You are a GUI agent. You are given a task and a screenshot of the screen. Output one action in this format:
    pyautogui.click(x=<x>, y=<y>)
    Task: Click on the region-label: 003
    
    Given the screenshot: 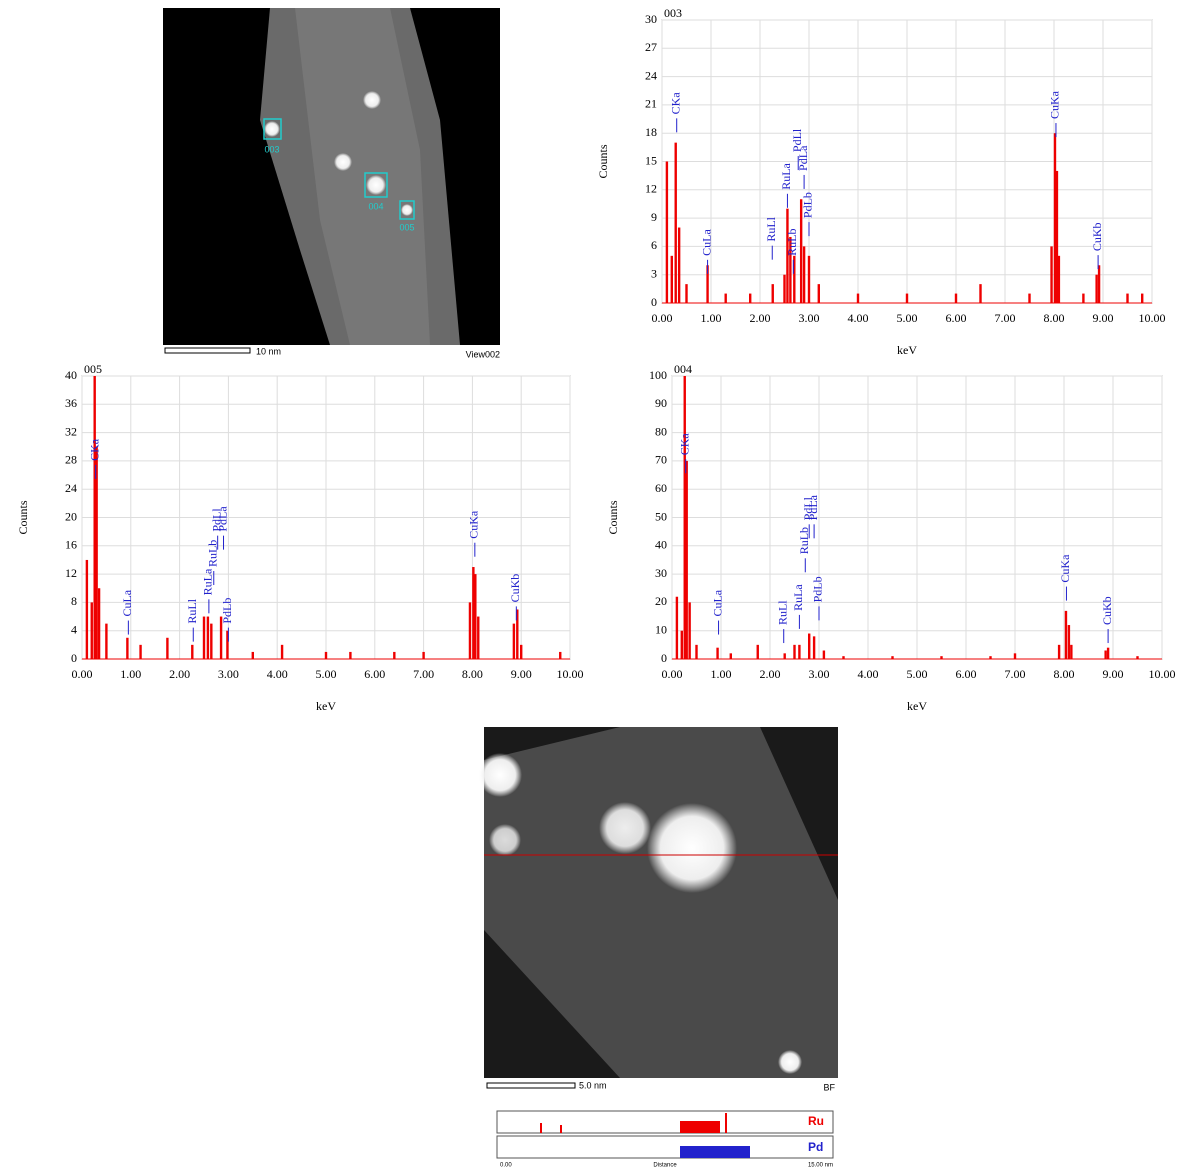 What is the action you would take?
    pyautogui.click(x=271, y=149)
    